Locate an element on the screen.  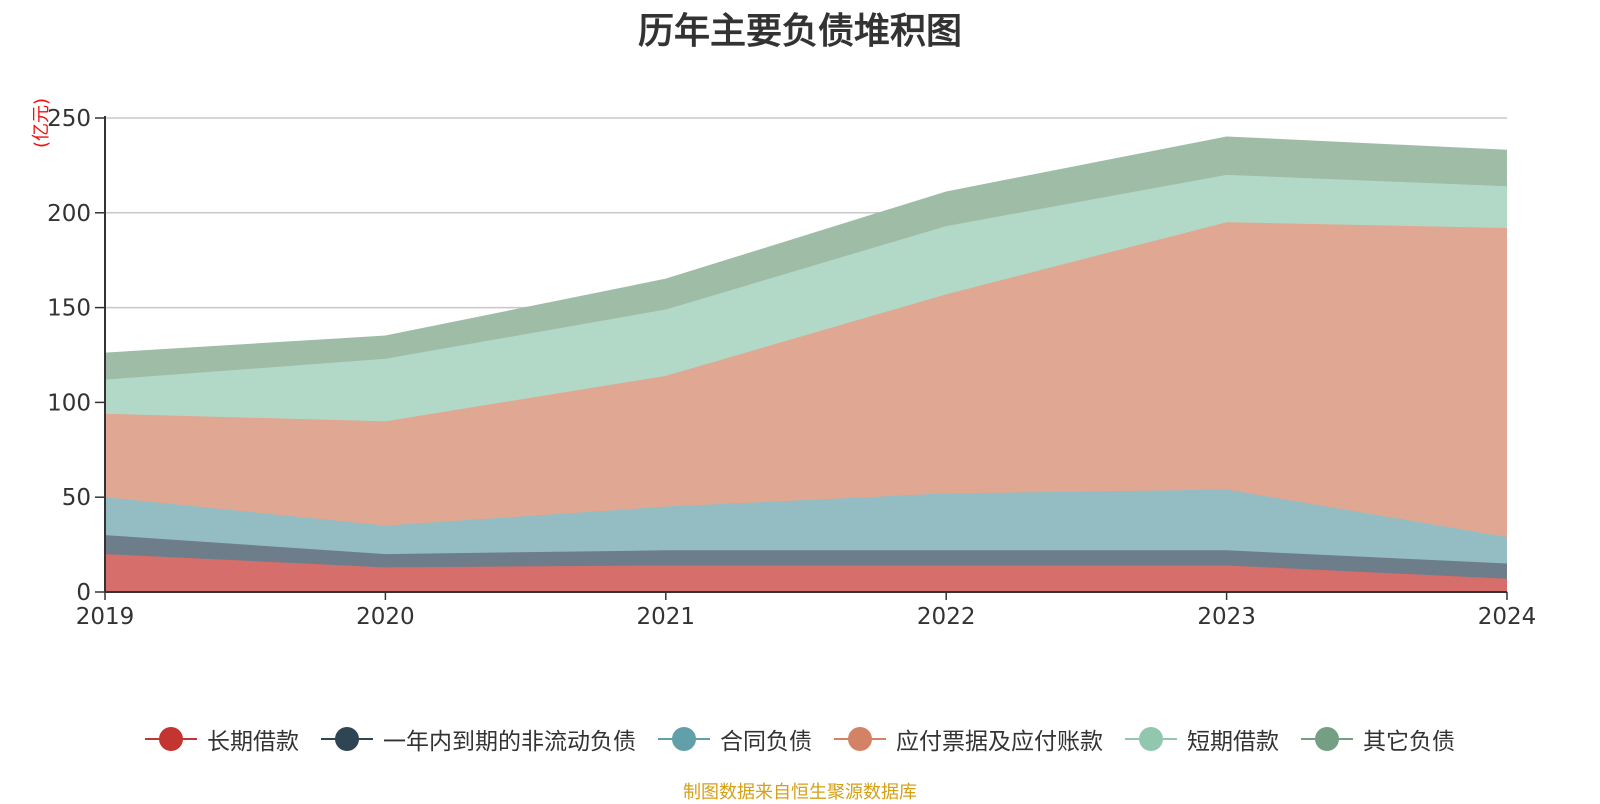
legend-item-3: 应付票据及应付账款 is located at coordinates (968, 739).